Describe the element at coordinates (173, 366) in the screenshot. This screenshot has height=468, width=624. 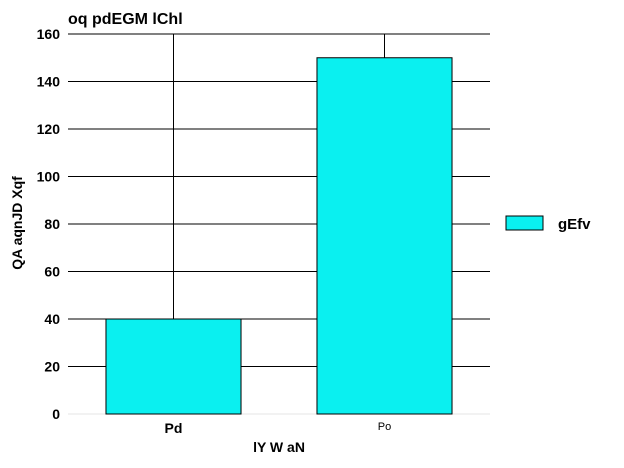
I see `bar-Pd` at that location.